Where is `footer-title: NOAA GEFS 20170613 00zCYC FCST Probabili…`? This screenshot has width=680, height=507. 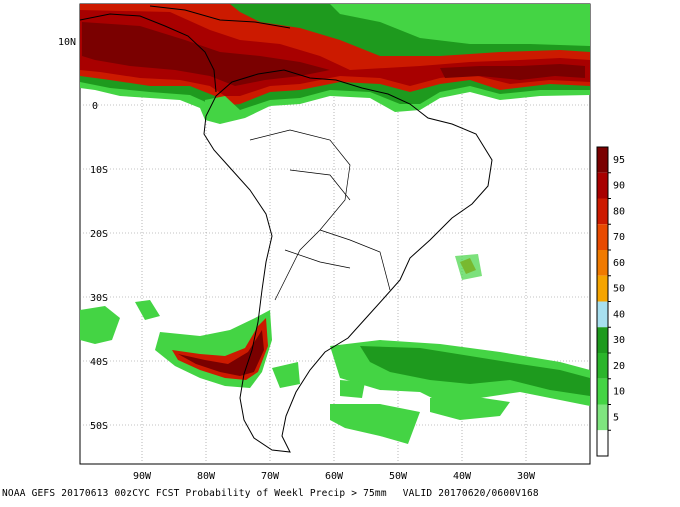
footer-title: NOAA GEFS 20170613 00zCYC FCST Probabili… is located at coordinates (194, 493).